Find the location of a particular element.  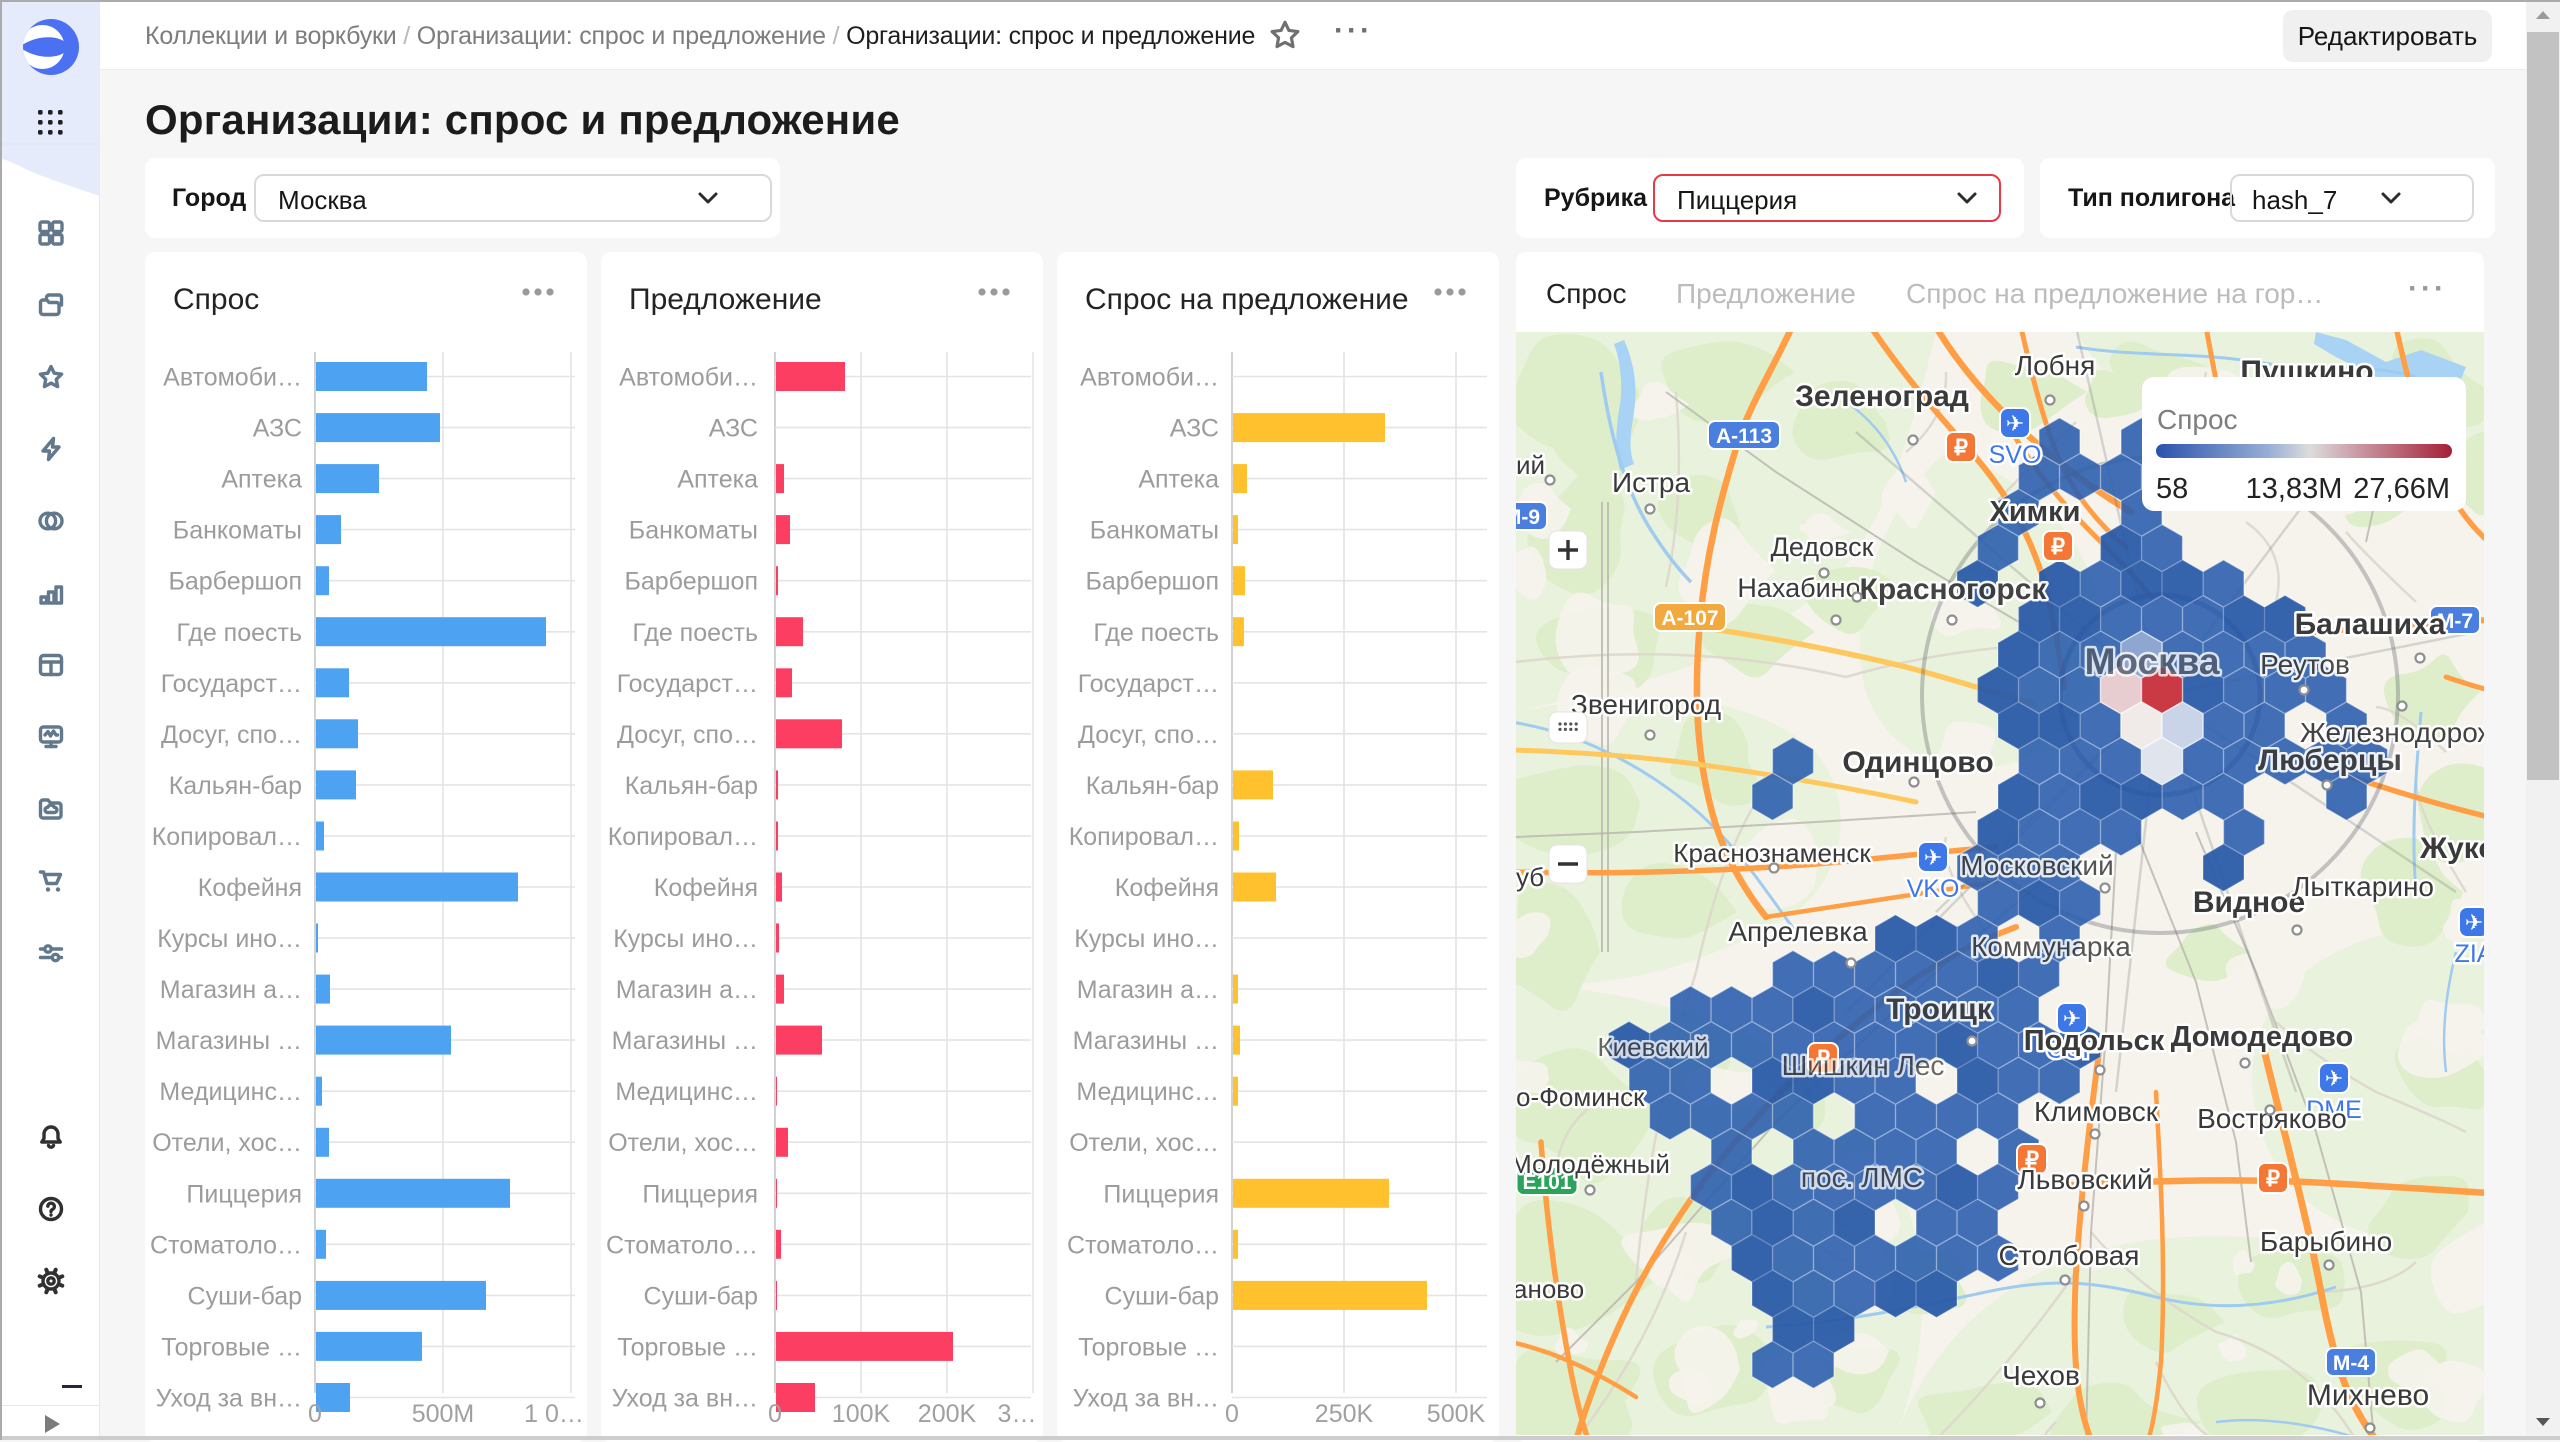

svg-text: Подольск is located at coordinates (2094, 1041).